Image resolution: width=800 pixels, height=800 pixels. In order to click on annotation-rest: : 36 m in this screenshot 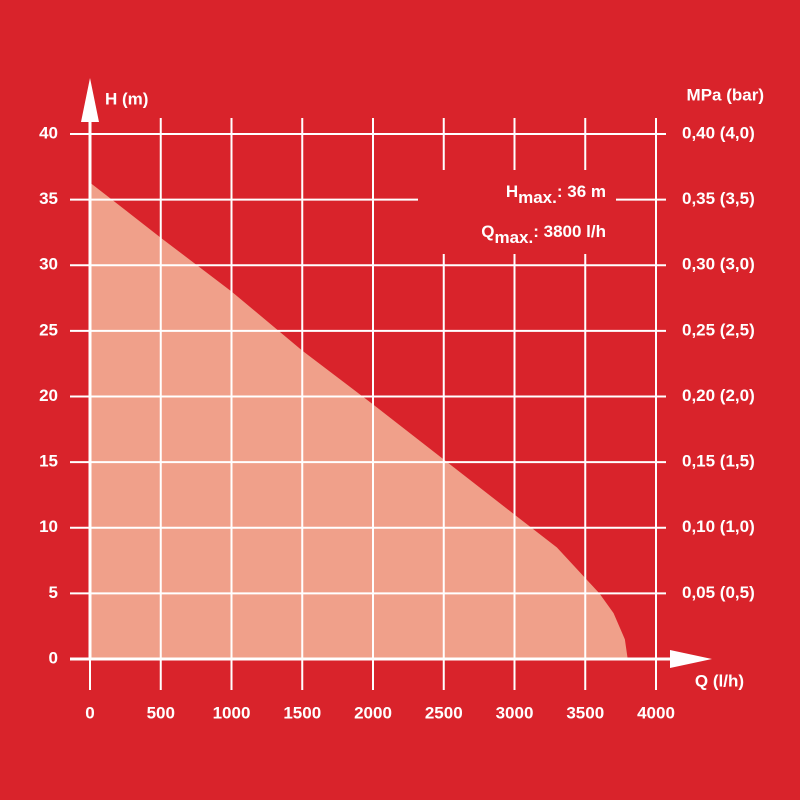, I will do `click(581, 191)`.